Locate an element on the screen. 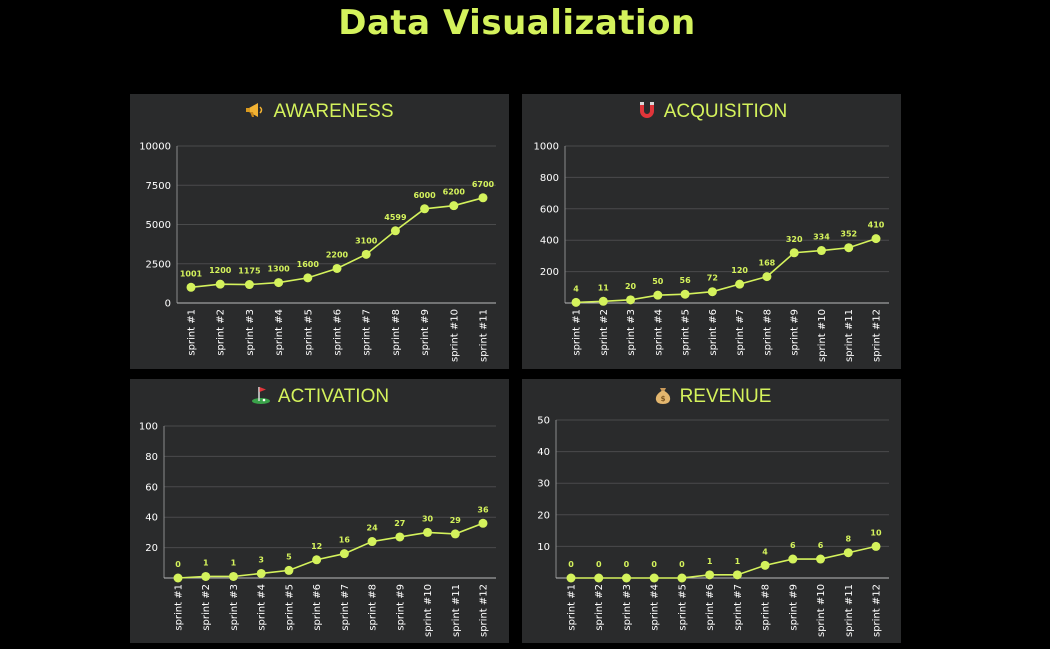  data-label: 36 is located at coordinates (483, 509).